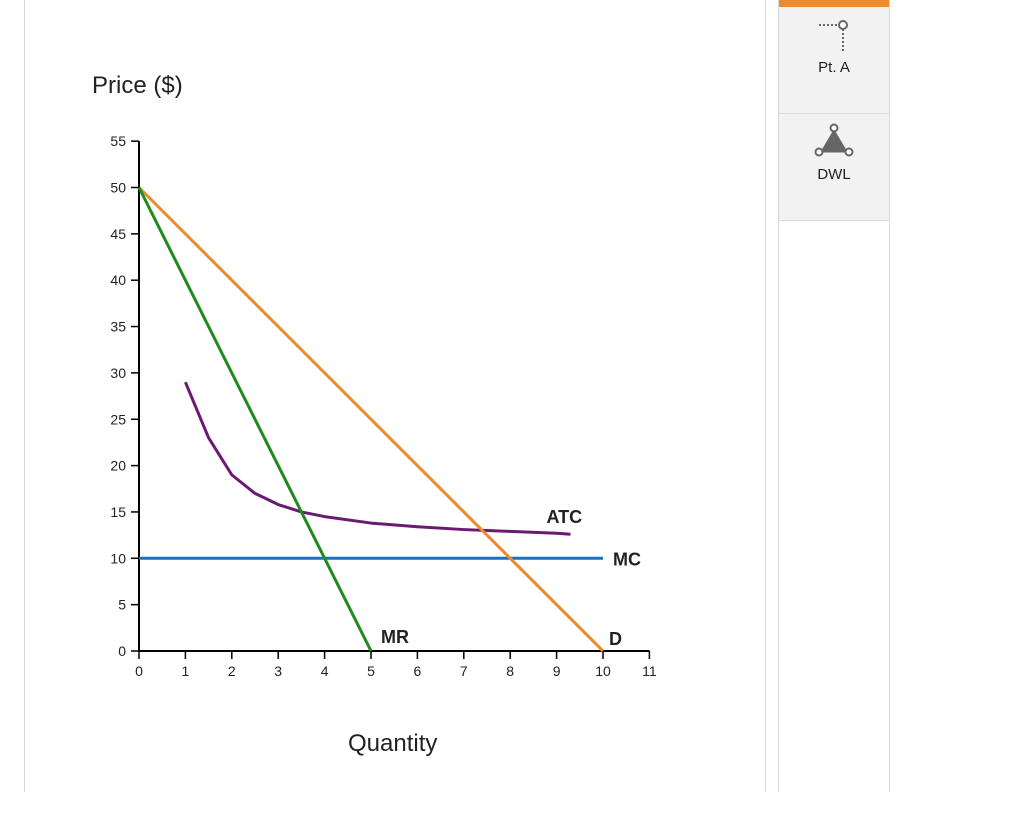 Image resolution: width=1024 pixels, height=824 pixels. What do you see at coordinates (627, 559) in the screenshot?
I see `series-label-mc: MC` at bounding box center [627, 559].